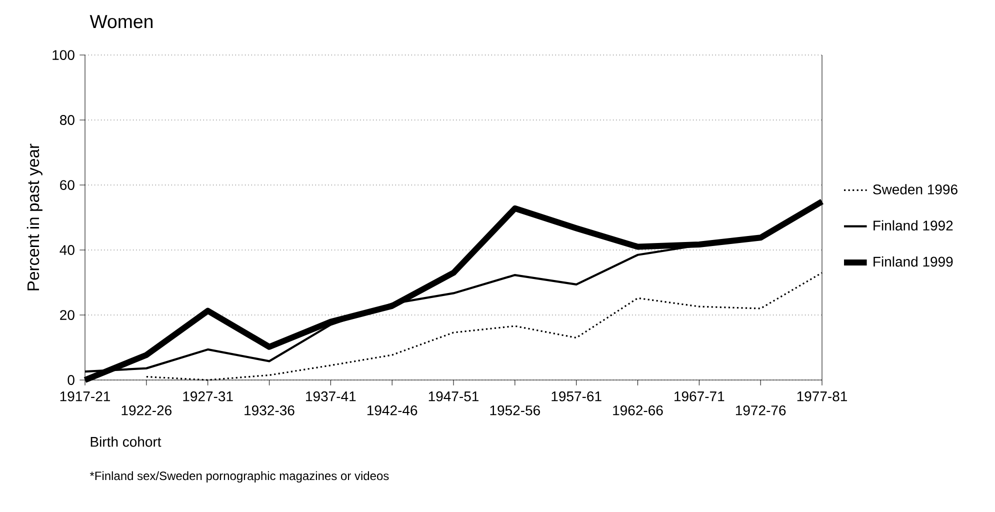  I want to click on x-axis-title: Birth cohort, so click(126, 441).